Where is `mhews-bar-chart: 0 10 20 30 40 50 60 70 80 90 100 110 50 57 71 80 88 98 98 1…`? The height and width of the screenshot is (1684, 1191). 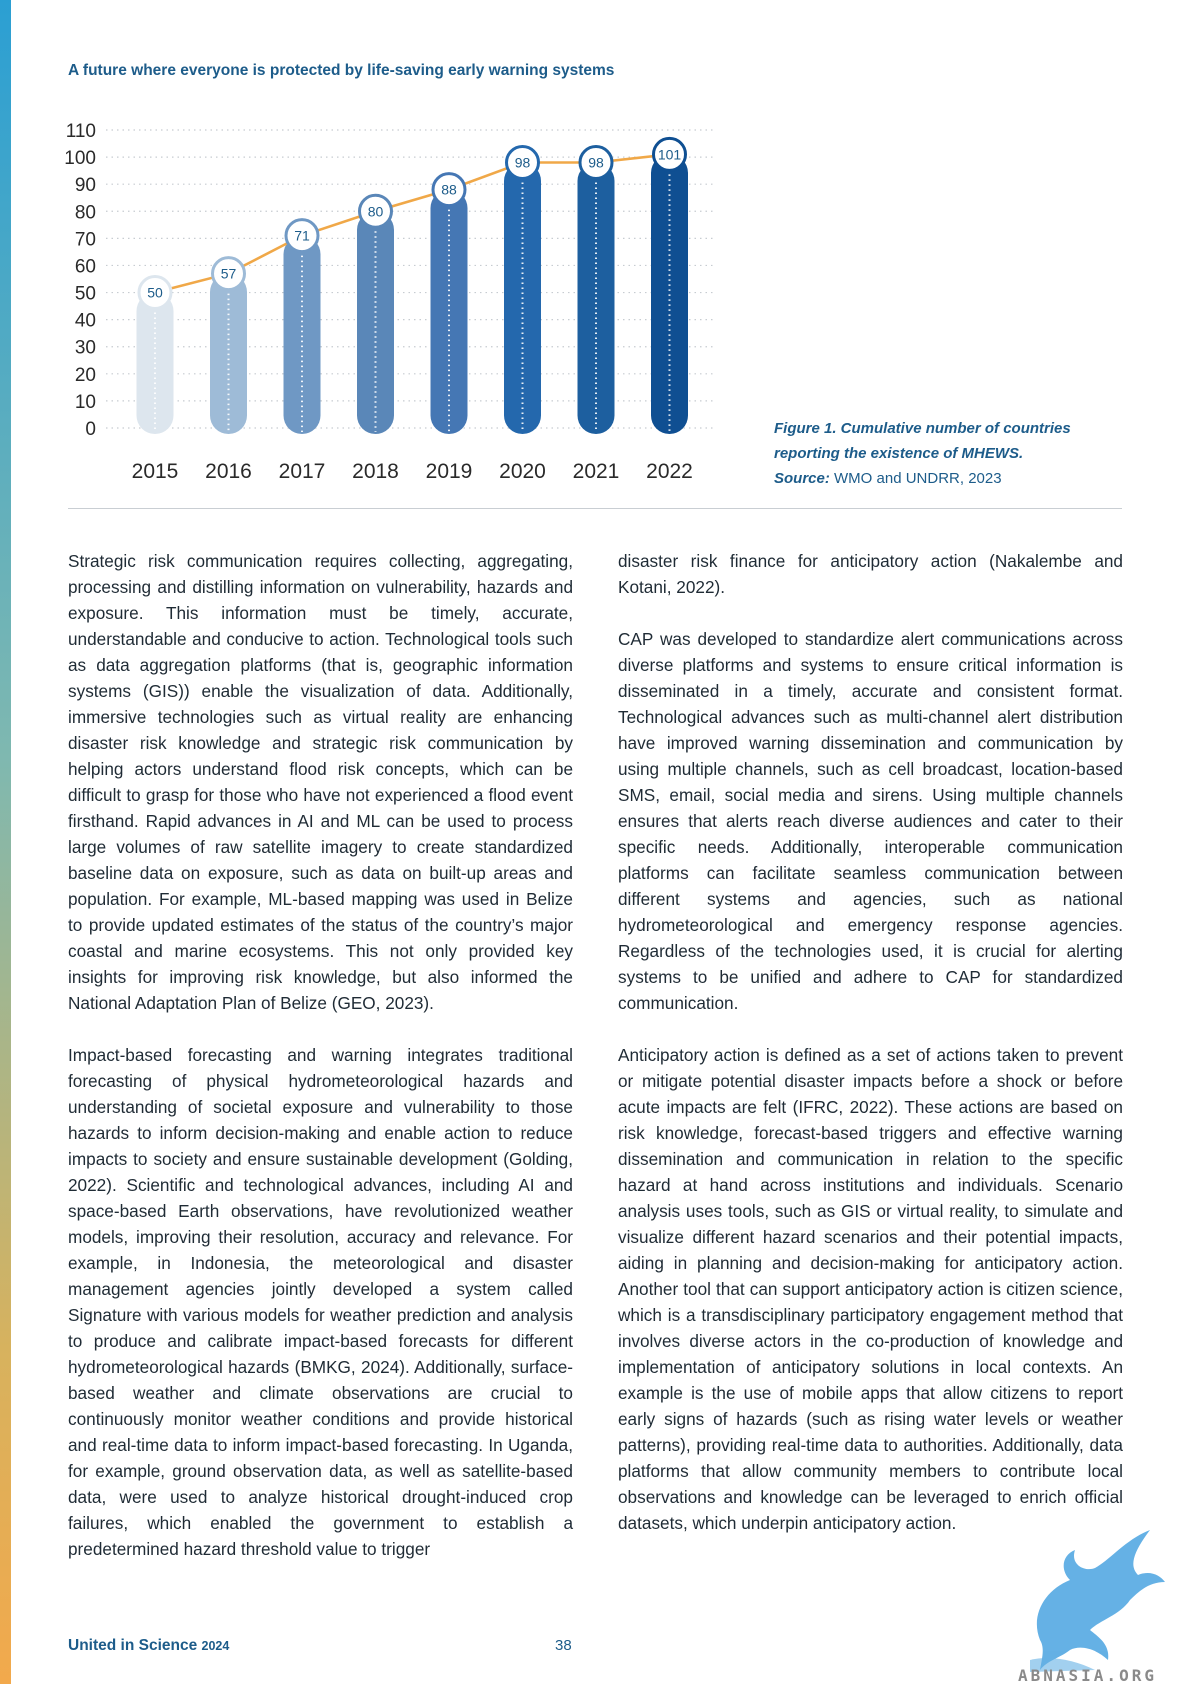 mhews-bar-chart: 0 10 20 30 40 50 60 70 80 90 100 110 50 57 71 80 88 98 98 1… is located at coordinates (392, 303).